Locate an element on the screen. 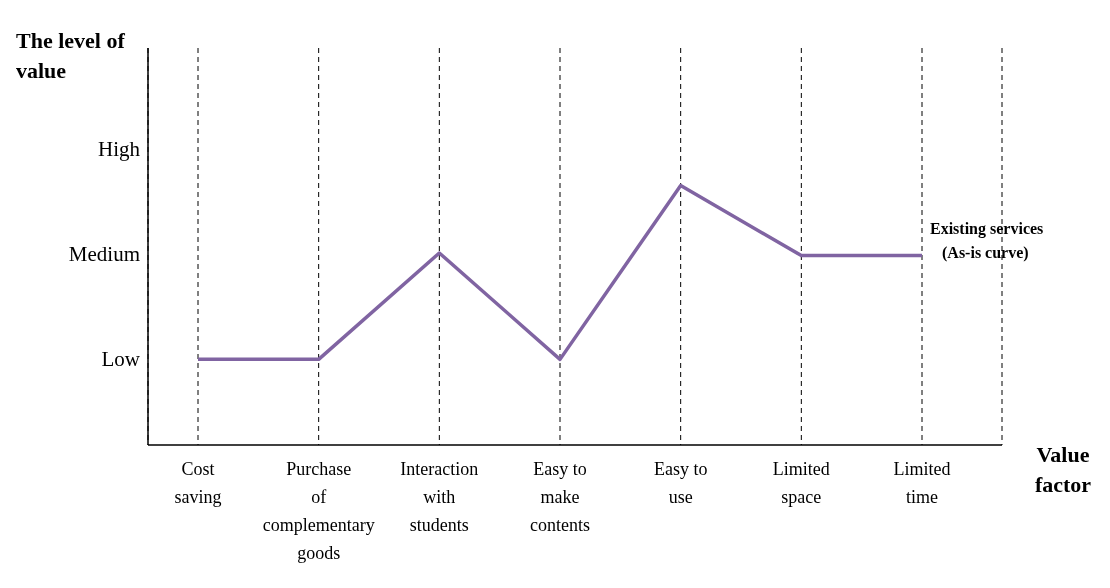 The width and height of the screenshot is (1110, 588). x-axis-title: Value factor is located at coordinates (1063, 470).